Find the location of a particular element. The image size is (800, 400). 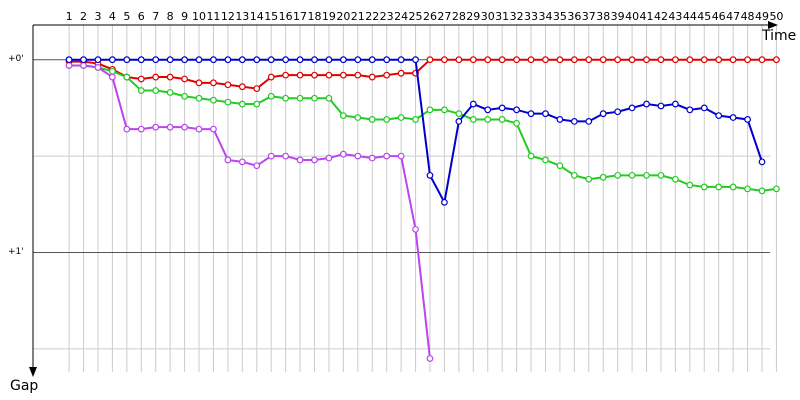

x-tick-label: 43 is located at coordinates (675, 16).